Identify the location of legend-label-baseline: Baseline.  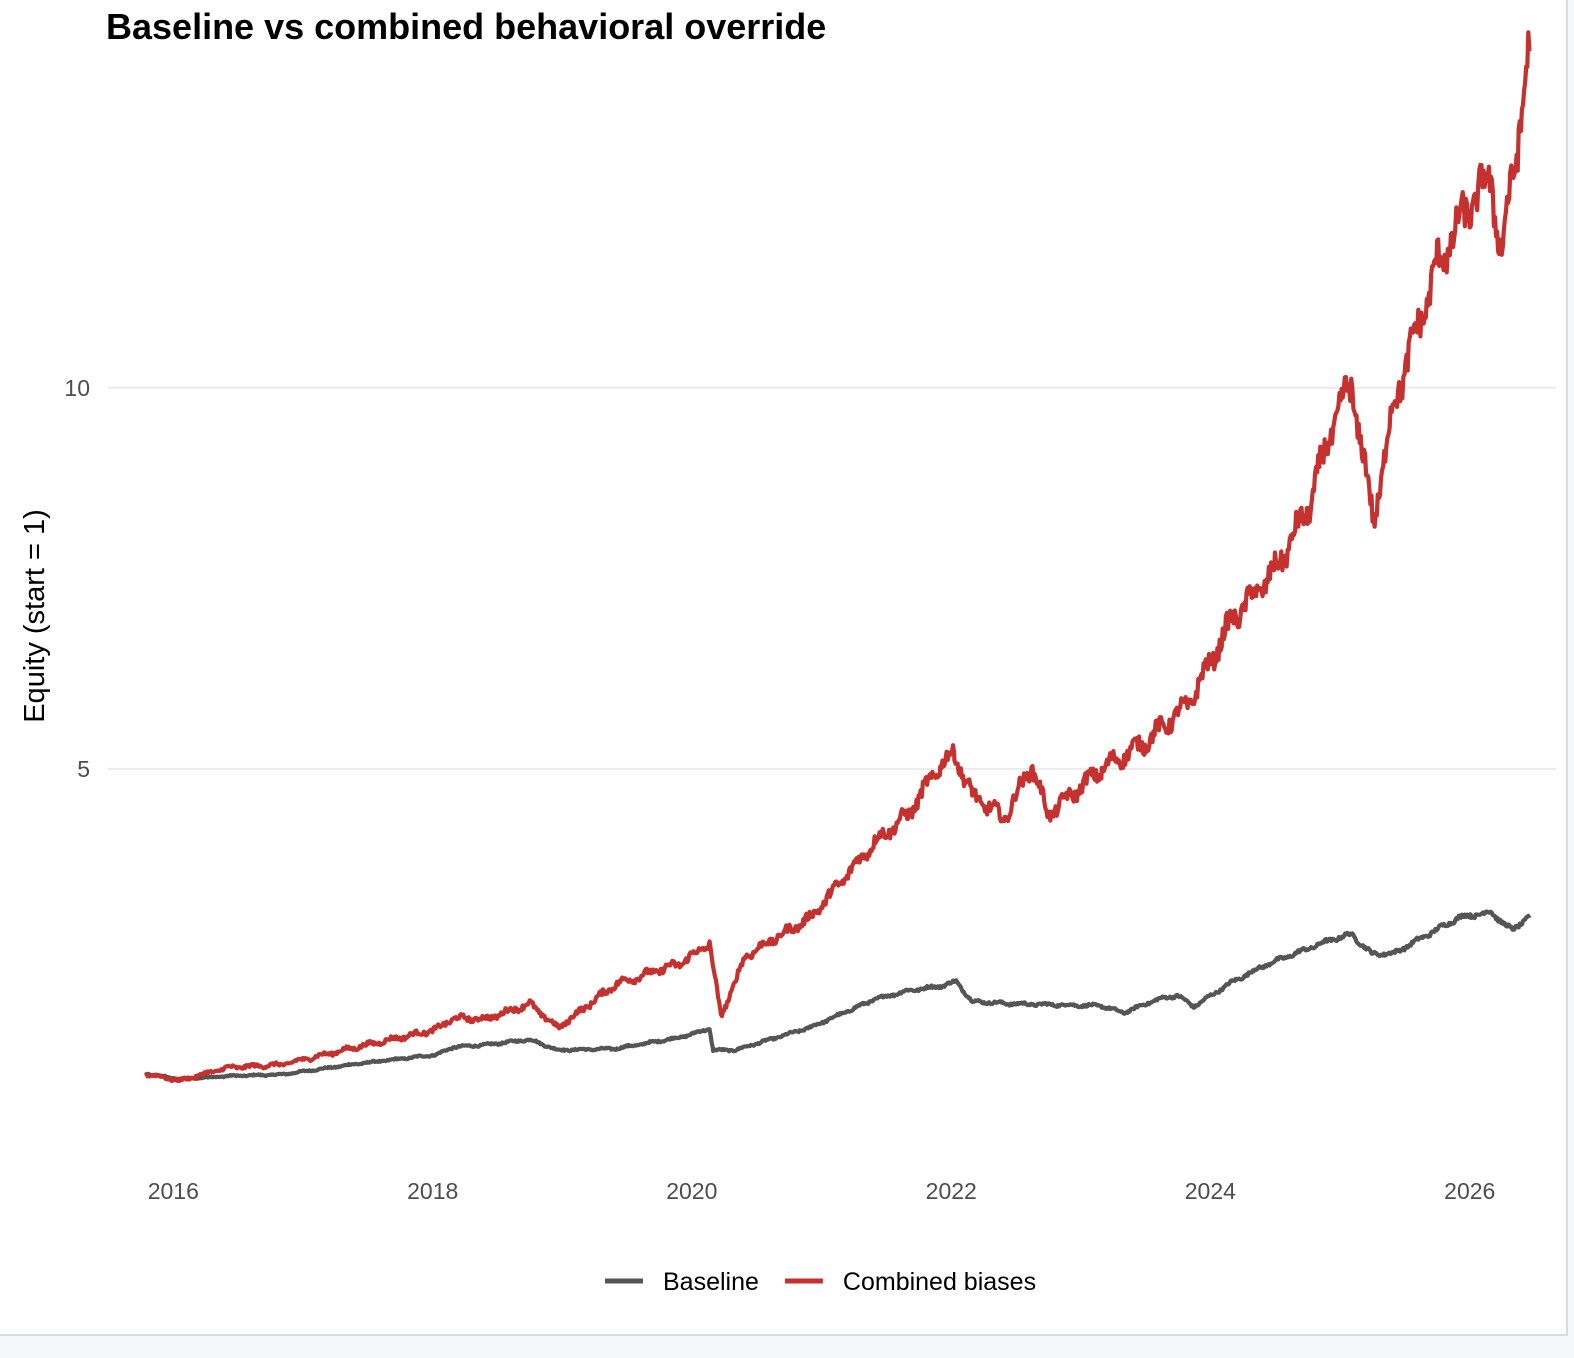
(711, 1282).